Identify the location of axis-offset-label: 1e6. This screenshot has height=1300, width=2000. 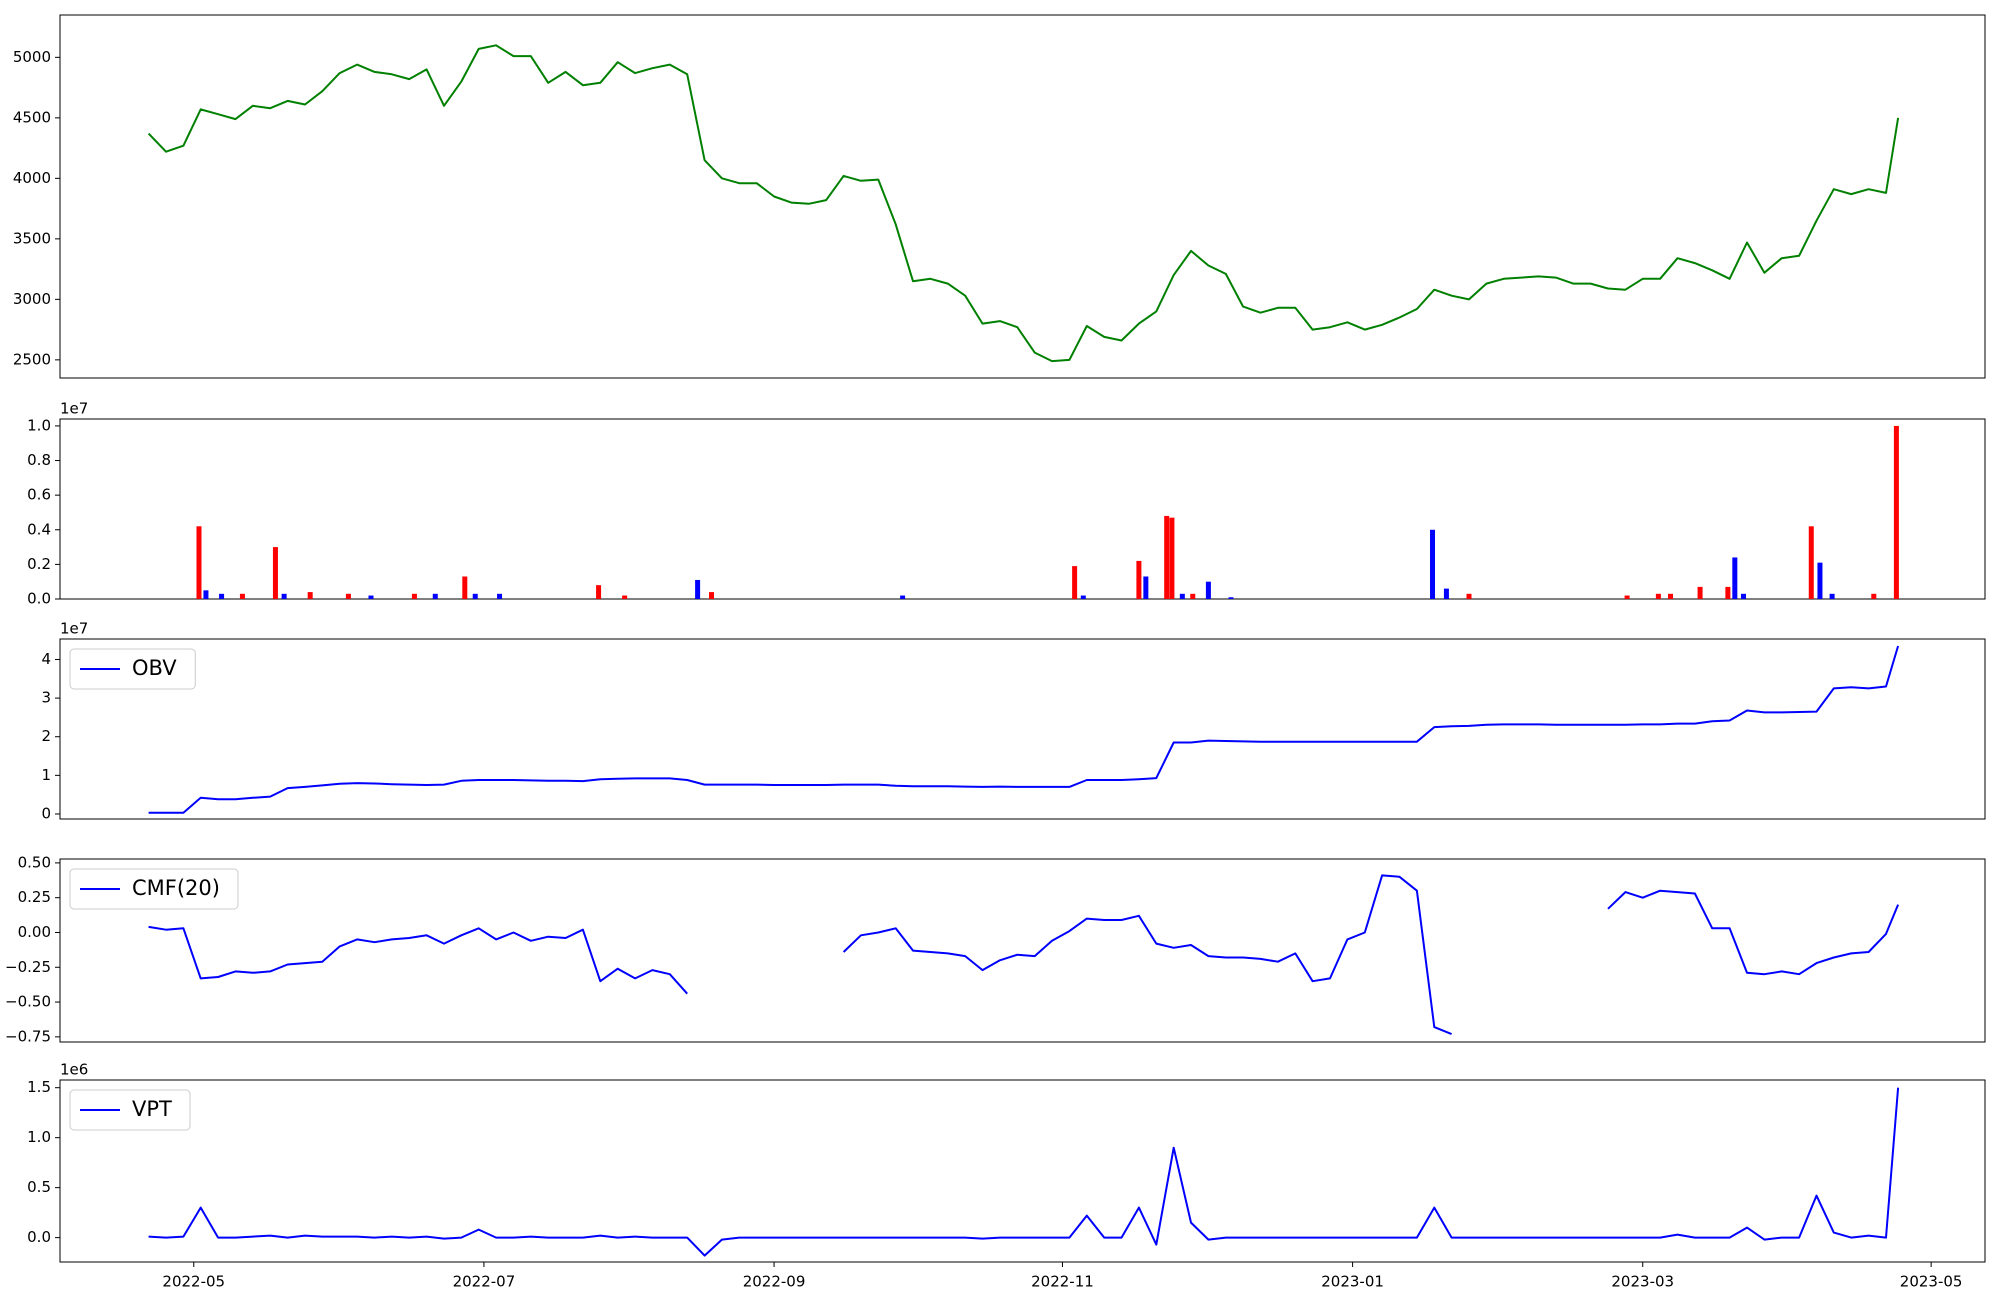
(74, 1070).